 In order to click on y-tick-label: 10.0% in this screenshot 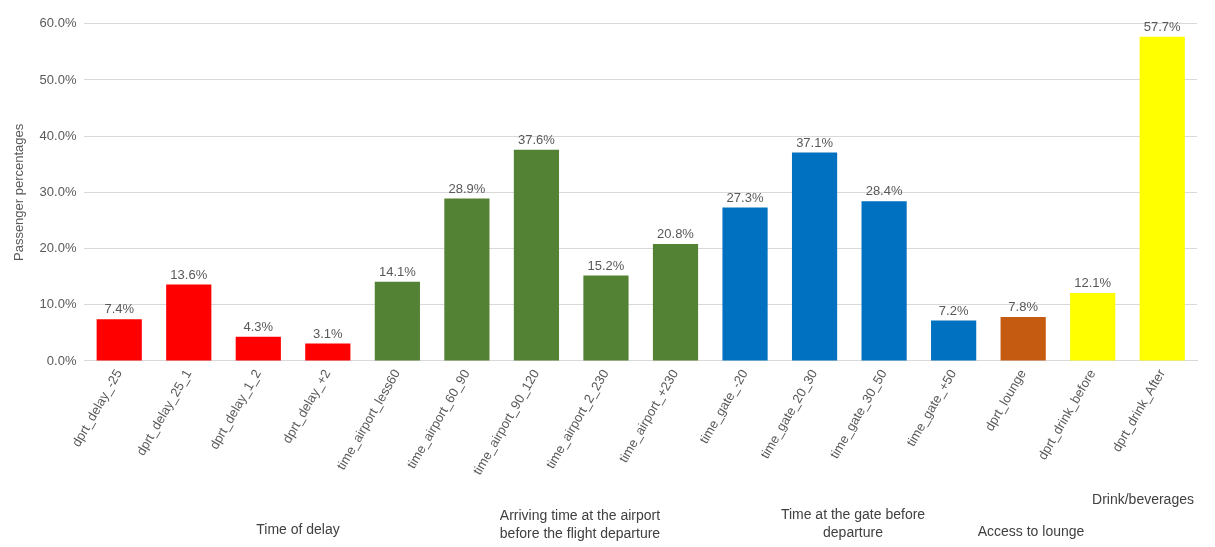, I will do `click(58, 304)`.